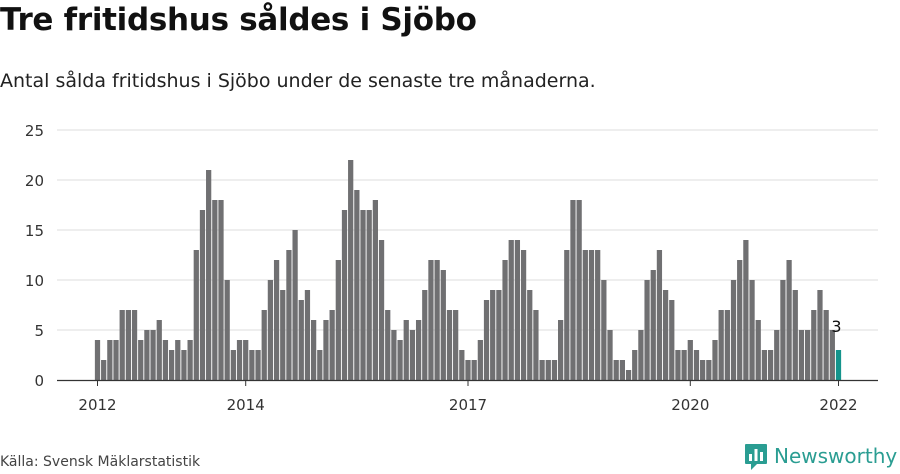 The height and width of the screenshot is (474, 900). I want to click on y-tick-label: 10, so click(34, 281).